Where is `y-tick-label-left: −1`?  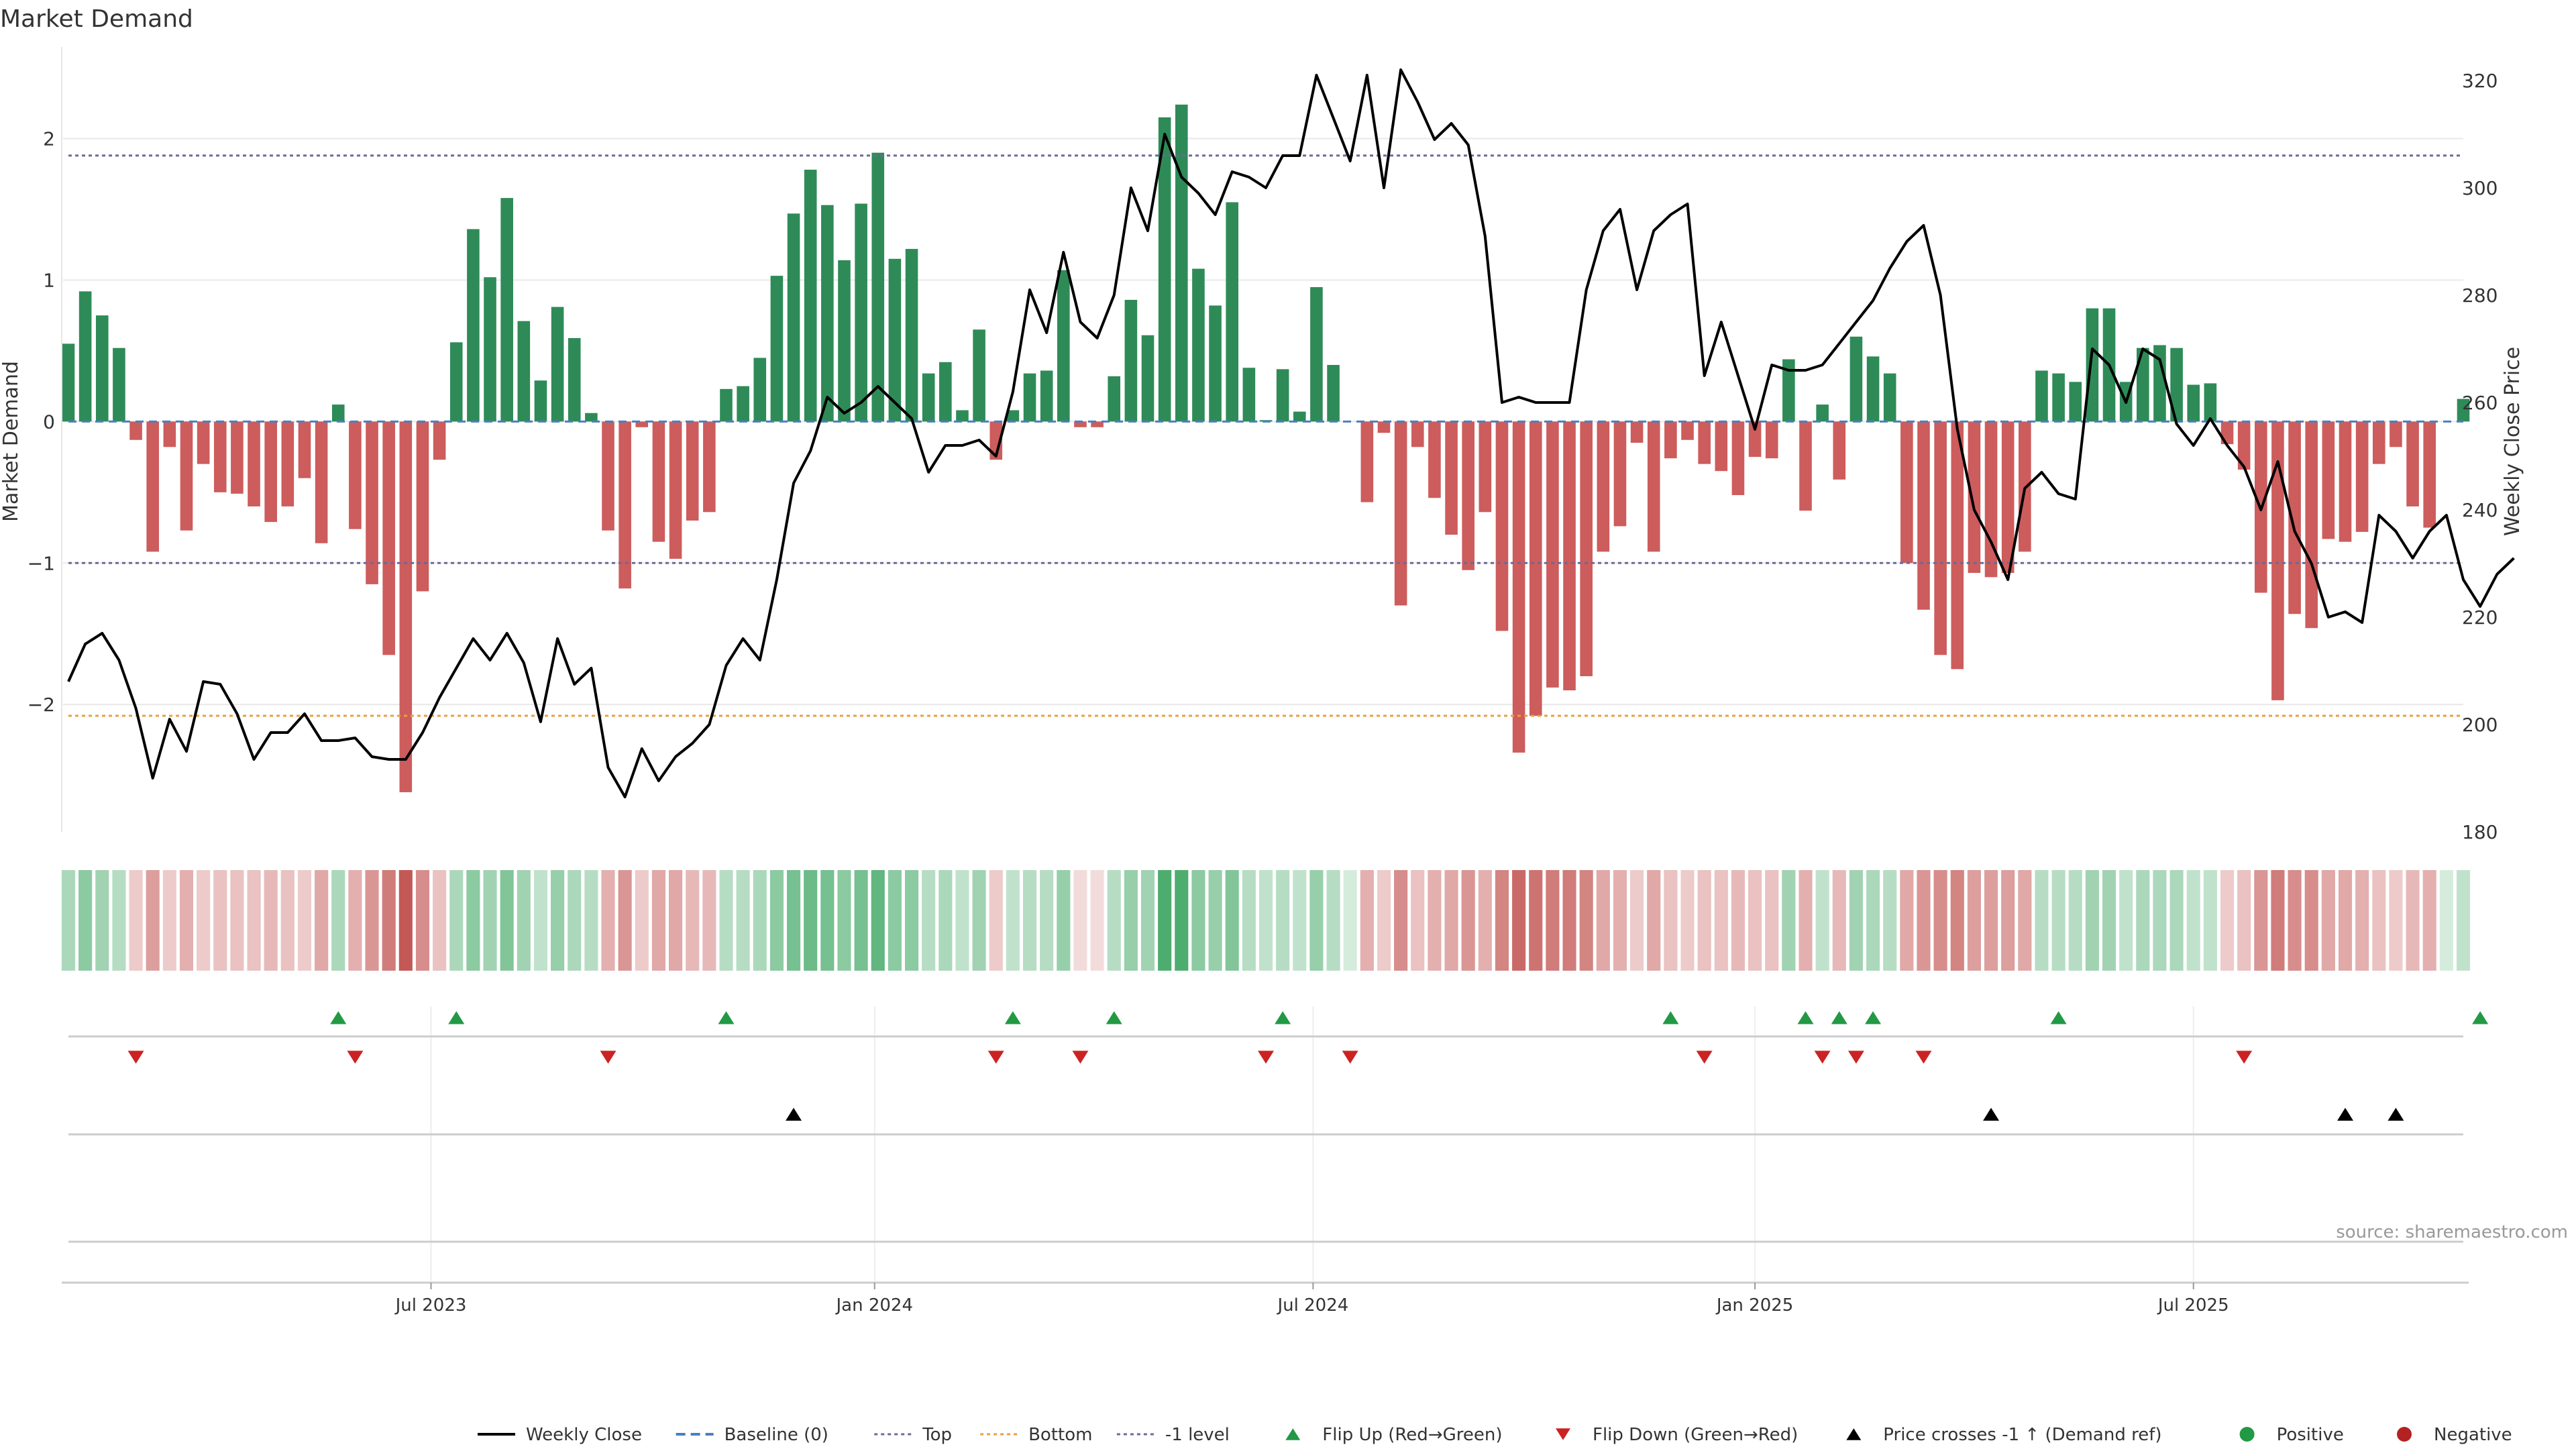 y-tick-label-left: −1 is located at coordinates (41, 563).